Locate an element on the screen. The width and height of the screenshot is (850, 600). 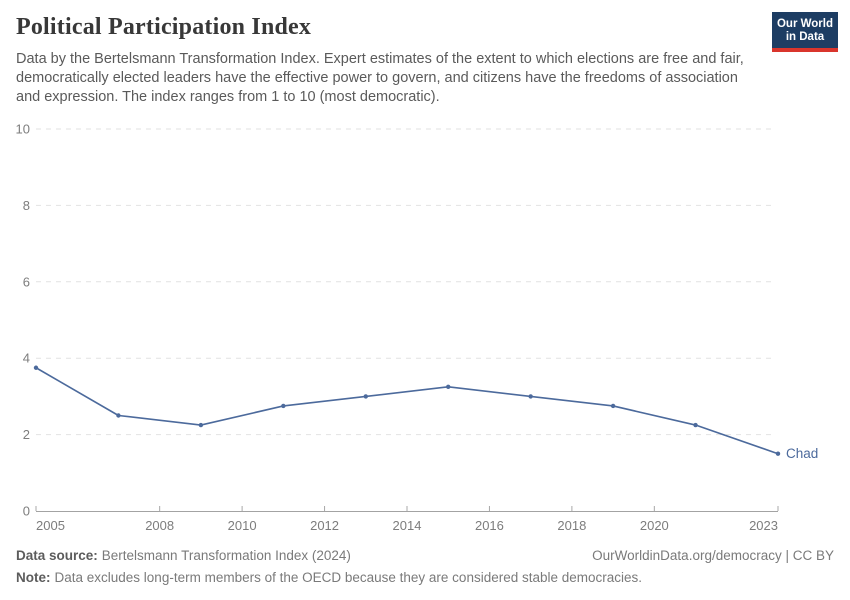
owid-logo: Our World in Data is located at coordinates (805, 32).